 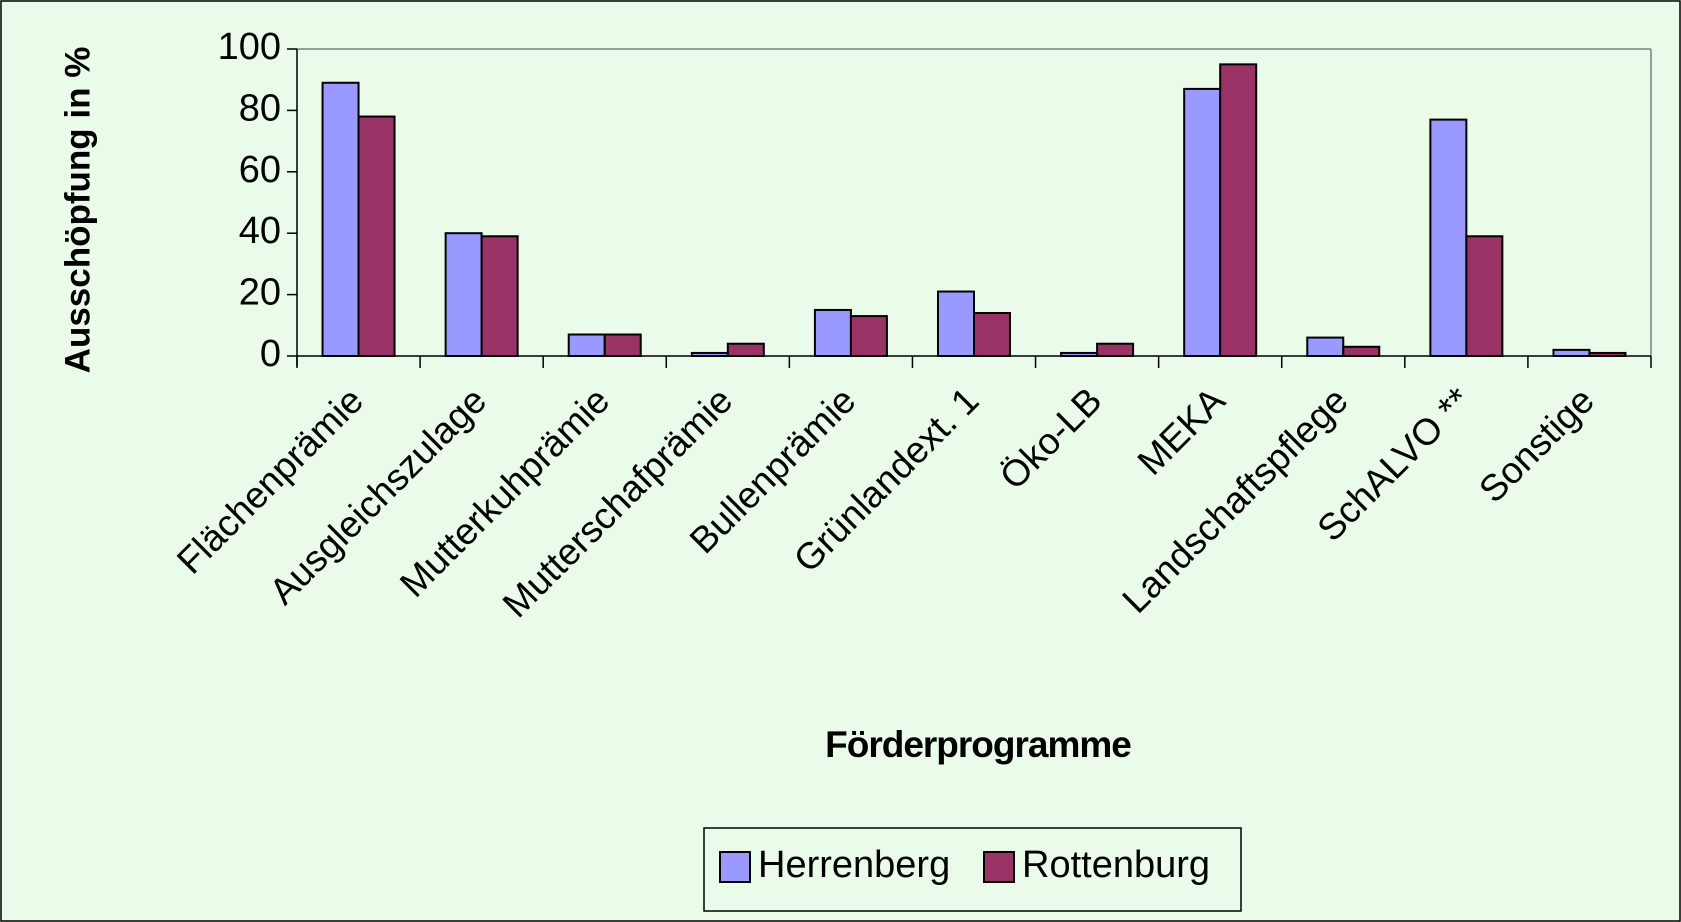 What do you see at coordinates (978, 744) in the screenshot?
I see `x-axis-title: Förderprogramme` at bounding box center [978, 744].